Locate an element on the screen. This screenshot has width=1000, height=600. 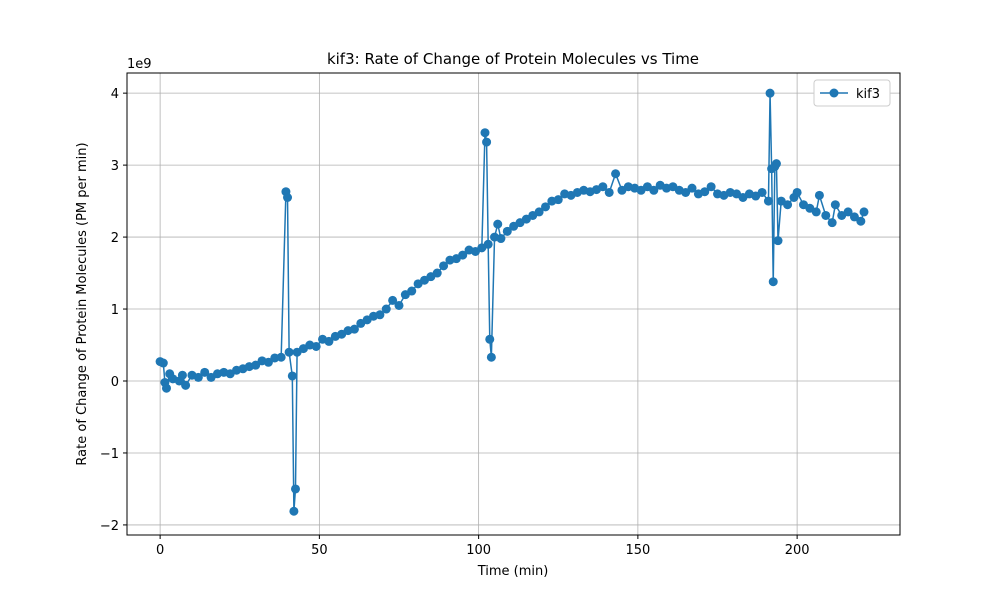
y-tick-label: 3 is located at coordinates (115, 166).